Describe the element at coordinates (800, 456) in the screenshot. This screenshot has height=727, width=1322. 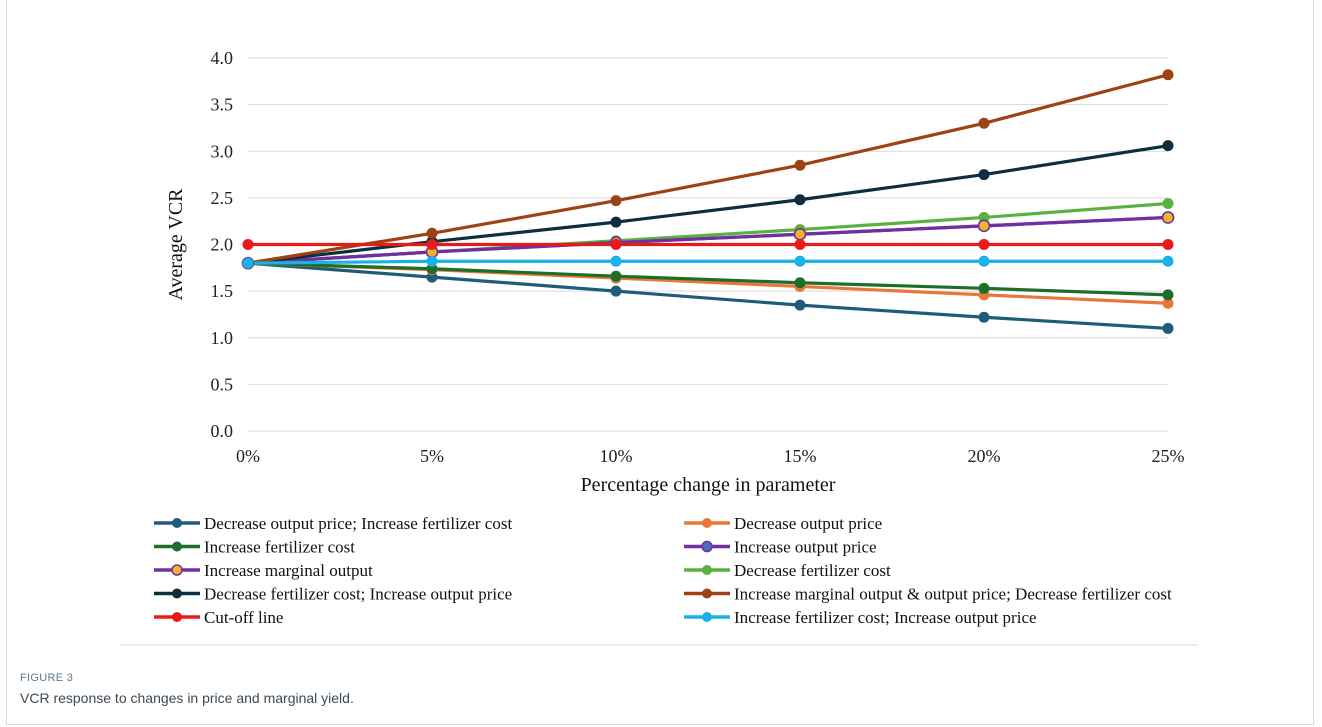
I see `x-tick-label: 15%` at that location.